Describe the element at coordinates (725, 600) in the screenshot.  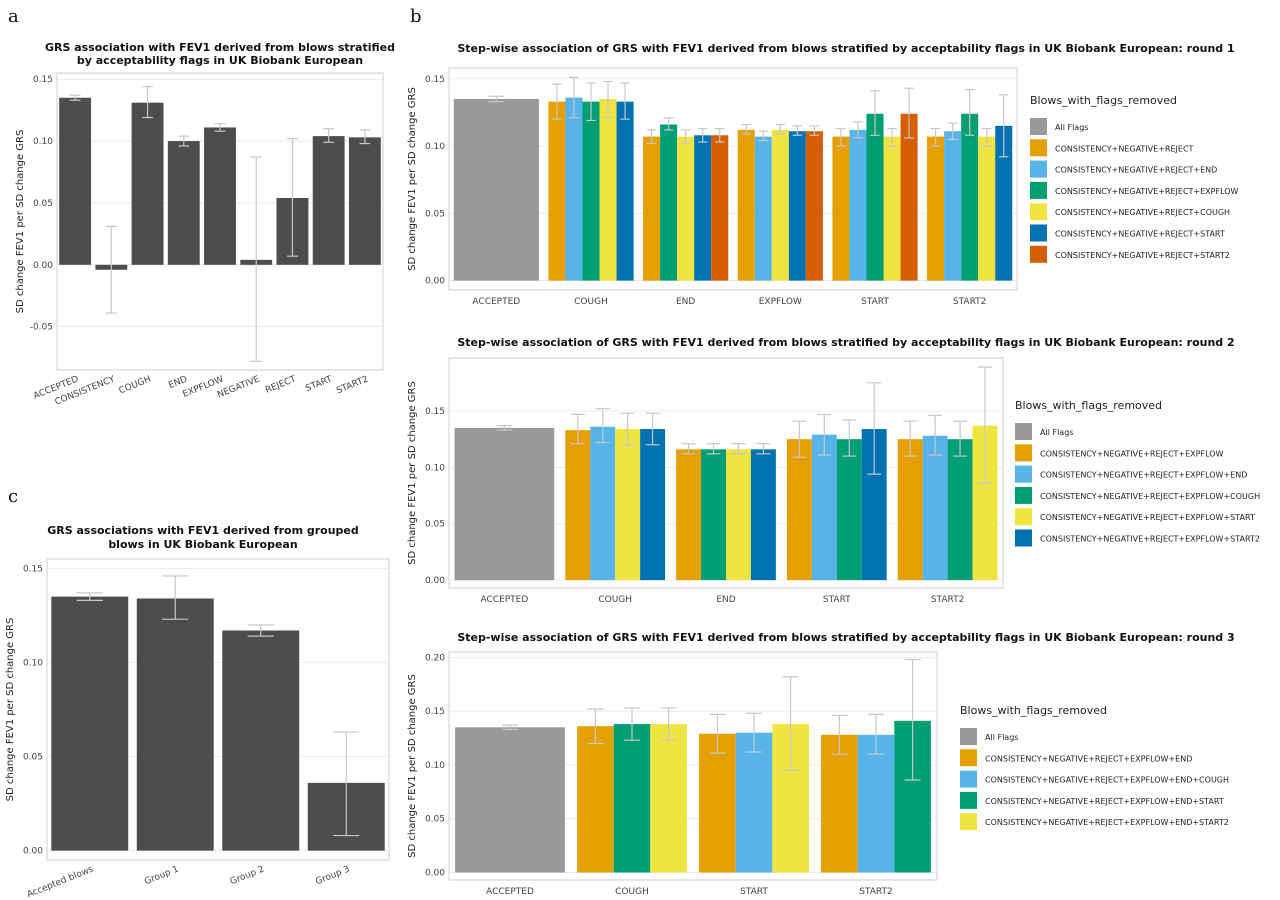
I see `x-tick-label: END` at that location.